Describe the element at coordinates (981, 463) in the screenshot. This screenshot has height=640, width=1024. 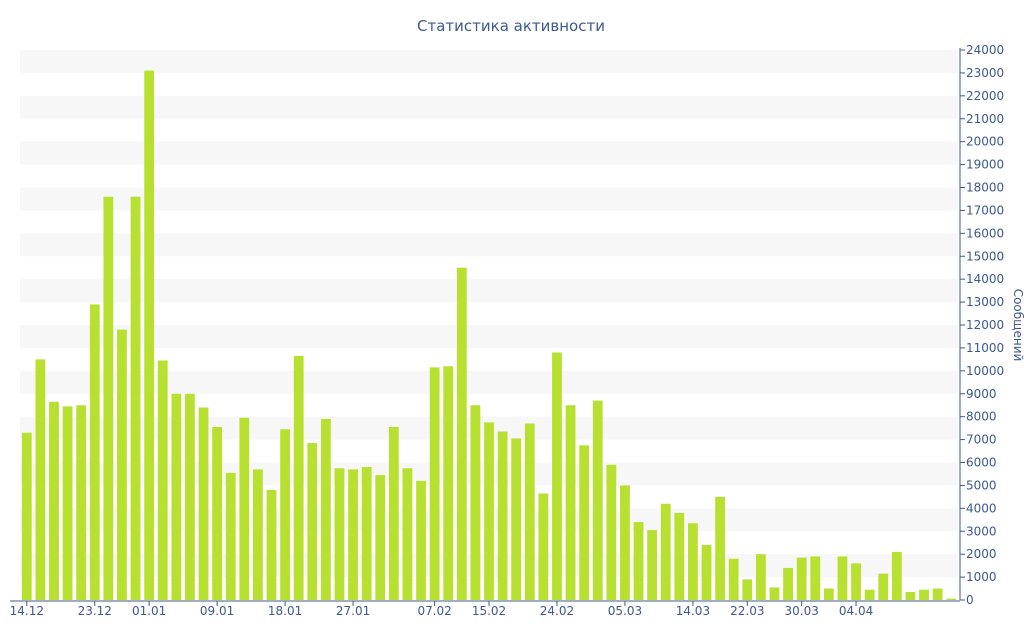
I see `y-tick-label: 6000` at that location.